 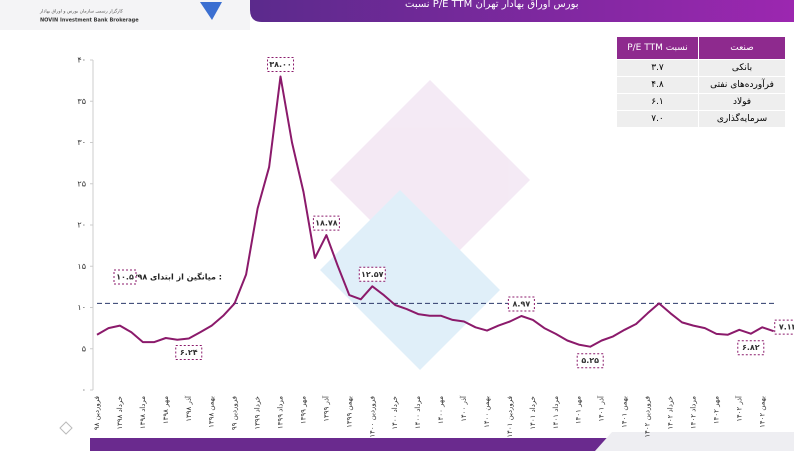 I want to click on x-tick-label: مرداد ۱۴۰۲, so click(x=693, y=412).